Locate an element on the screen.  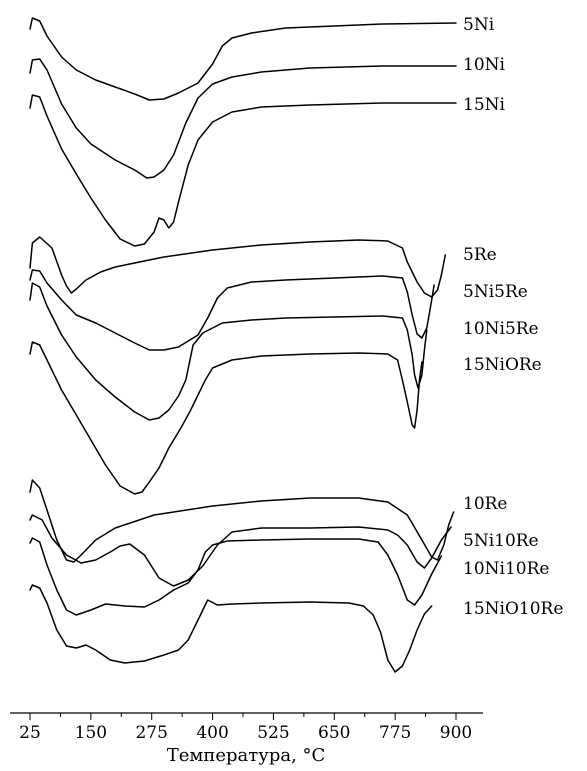
curve-5ni5re is located at coordinates (232, 310).